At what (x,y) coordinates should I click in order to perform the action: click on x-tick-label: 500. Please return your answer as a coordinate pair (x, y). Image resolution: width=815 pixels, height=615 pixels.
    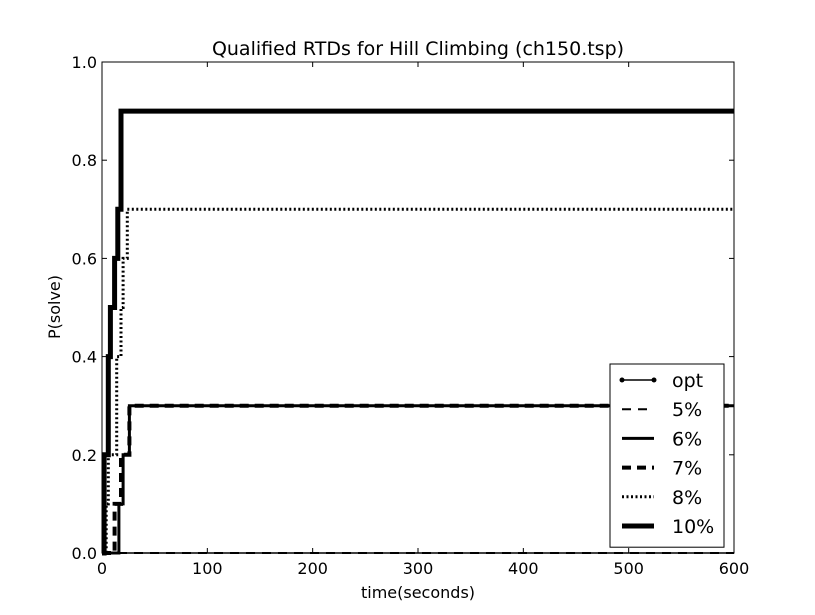
    Looking at the image, I should click on (628, 568).